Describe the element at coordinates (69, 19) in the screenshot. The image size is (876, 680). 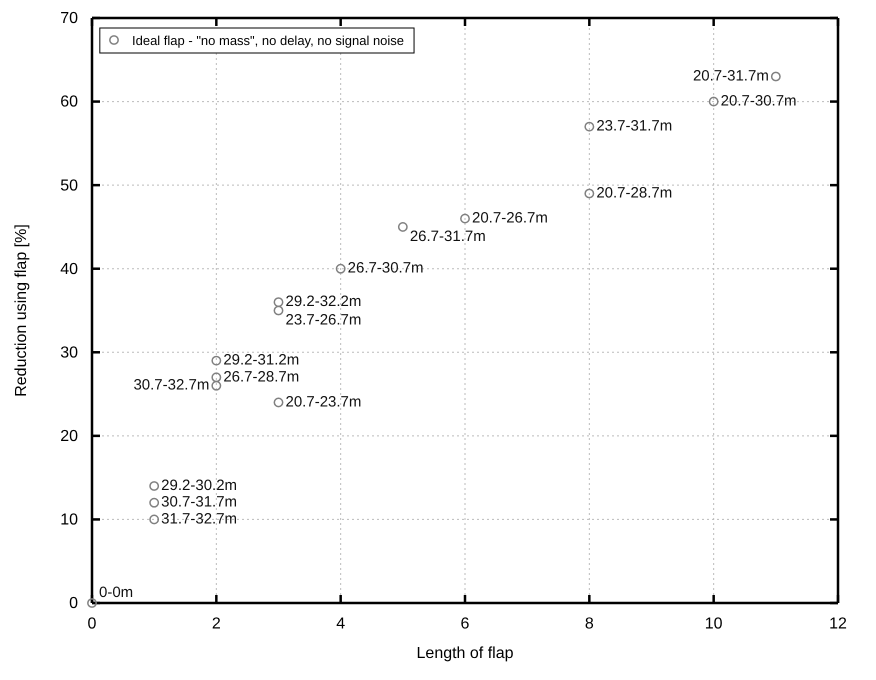
I see `y-tick-label: 70` at that location.